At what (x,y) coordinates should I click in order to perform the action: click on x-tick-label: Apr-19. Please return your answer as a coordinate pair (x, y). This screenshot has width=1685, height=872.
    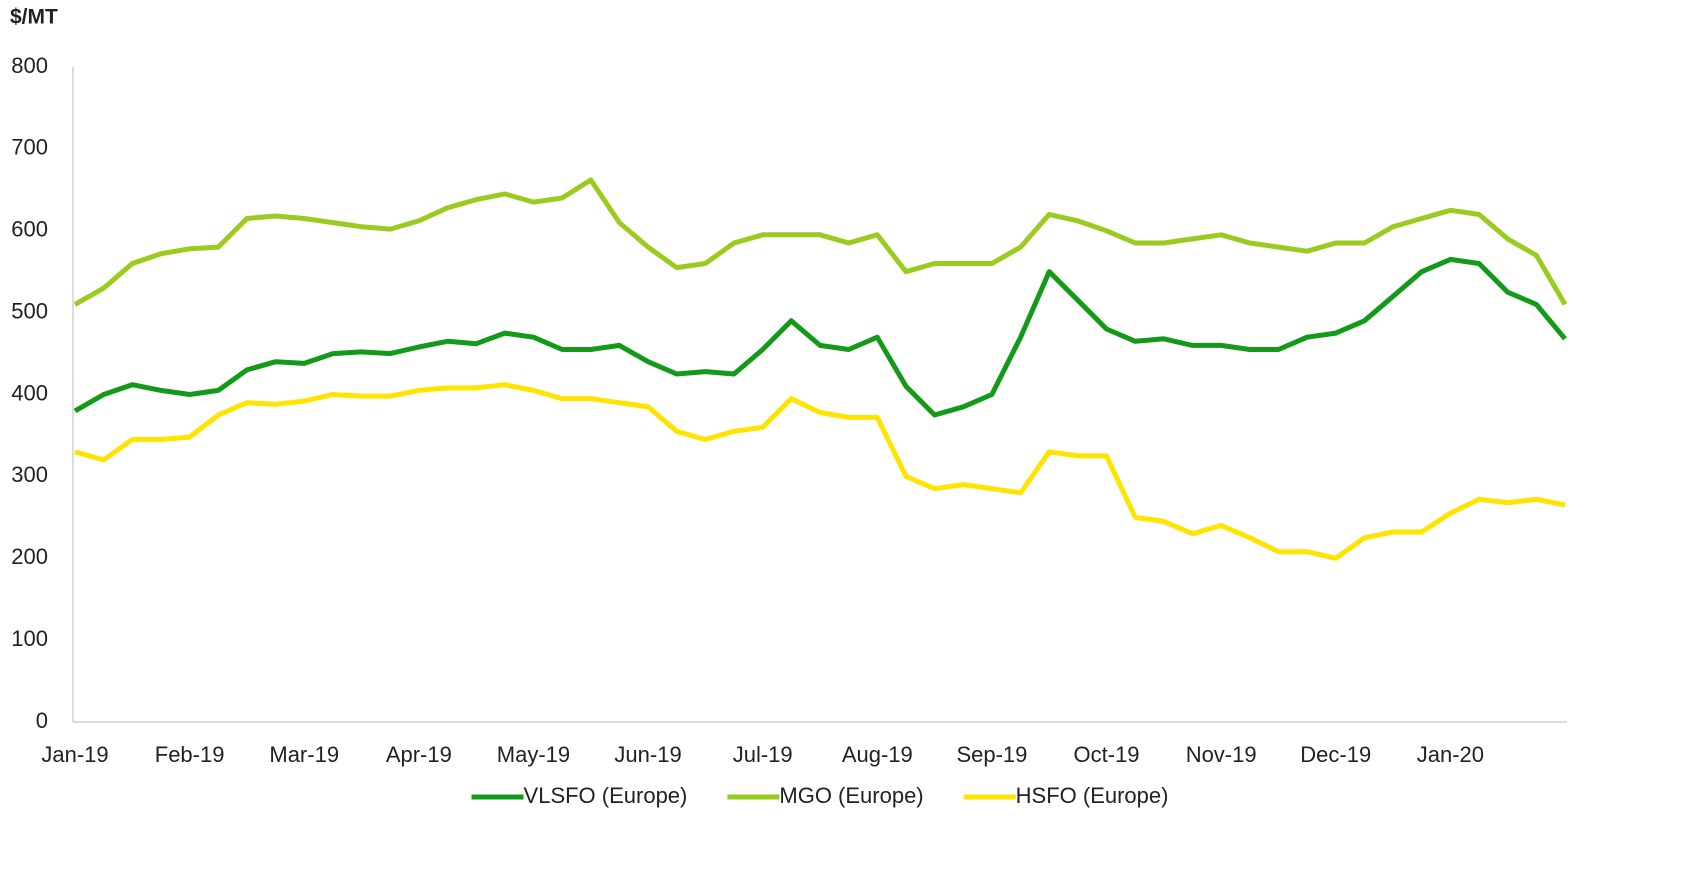
    Looking at the image, I should click on (419, 754).